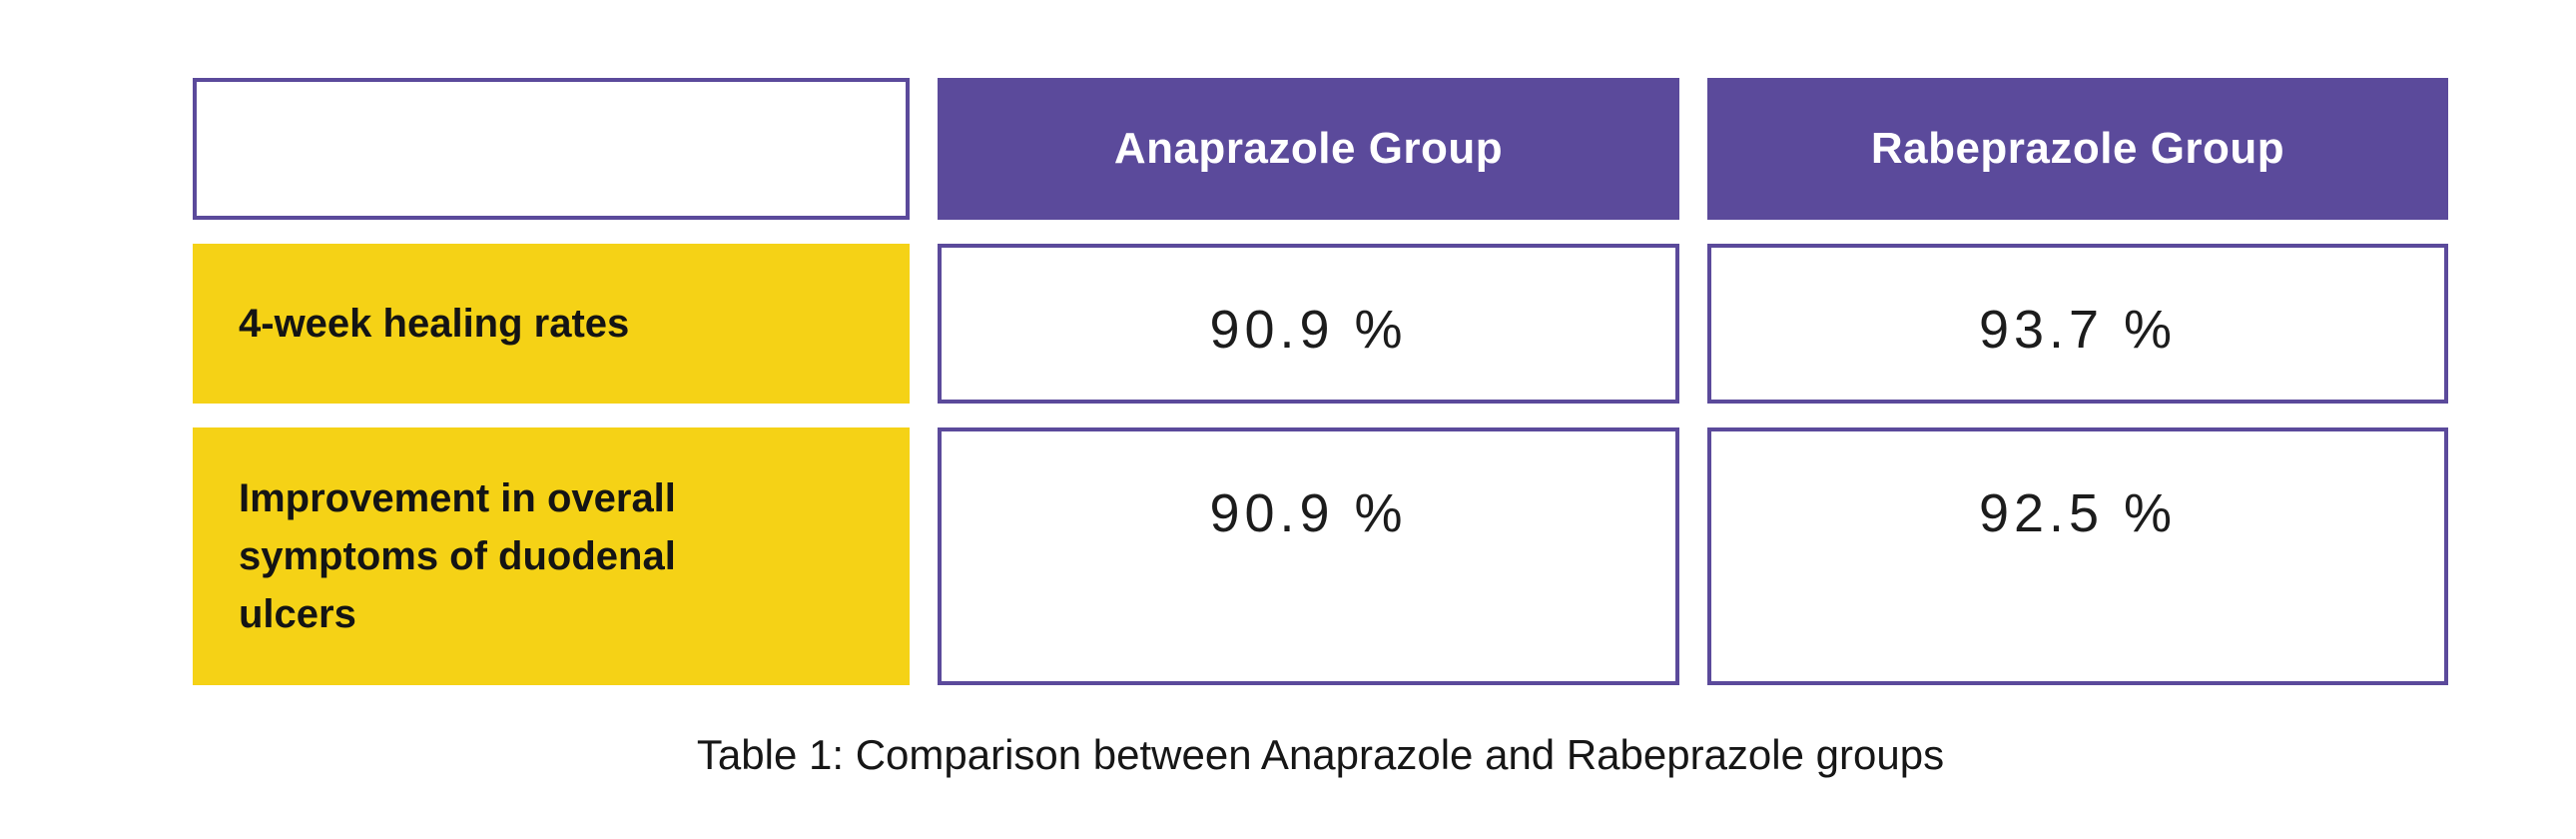 The image size is (2576, 839). I want to click on value-symptoms-anaprazole: 90.9 %, so click(1308, 556).